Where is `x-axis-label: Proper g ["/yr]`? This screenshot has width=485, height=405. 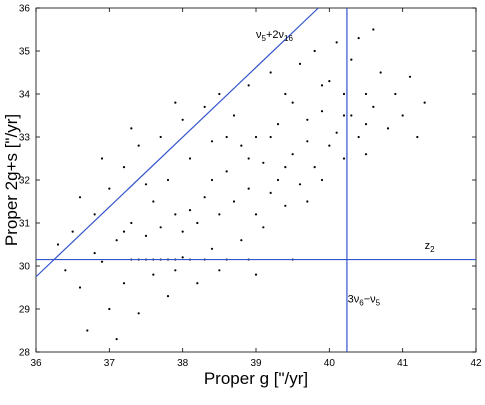 x-axis-label: Proper g ["/yr] is located at coordinates (256, 378).